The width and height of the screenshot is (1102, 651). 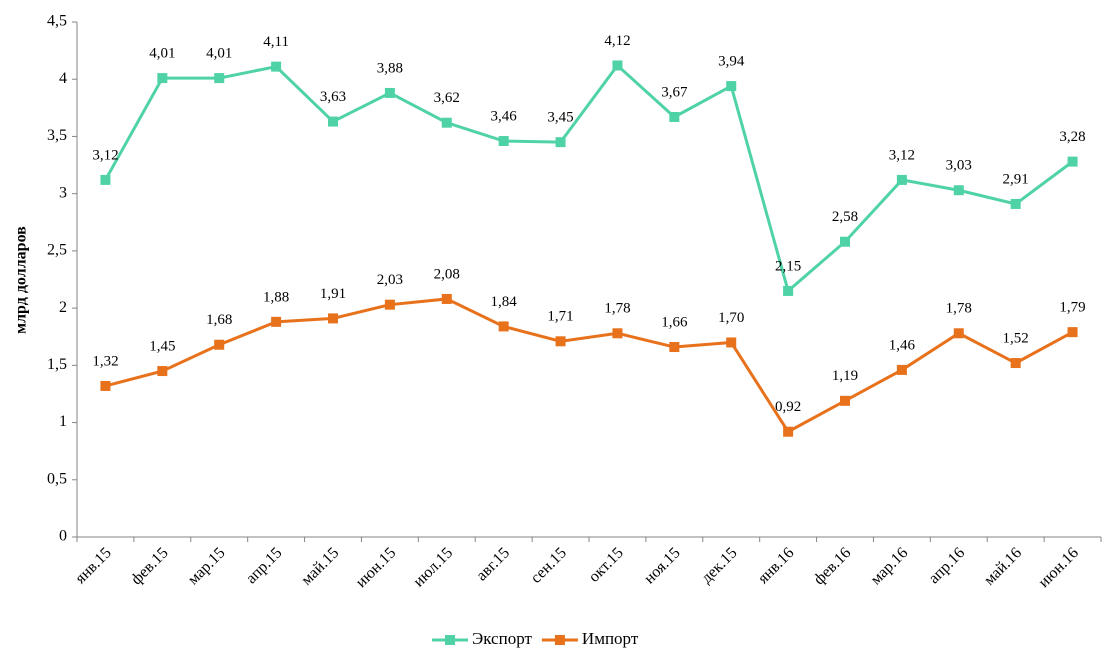 What do you see at coordinates (674, 322) in the screenshot?
I see `data-label: 1,66` at bounding box center [674, 322].